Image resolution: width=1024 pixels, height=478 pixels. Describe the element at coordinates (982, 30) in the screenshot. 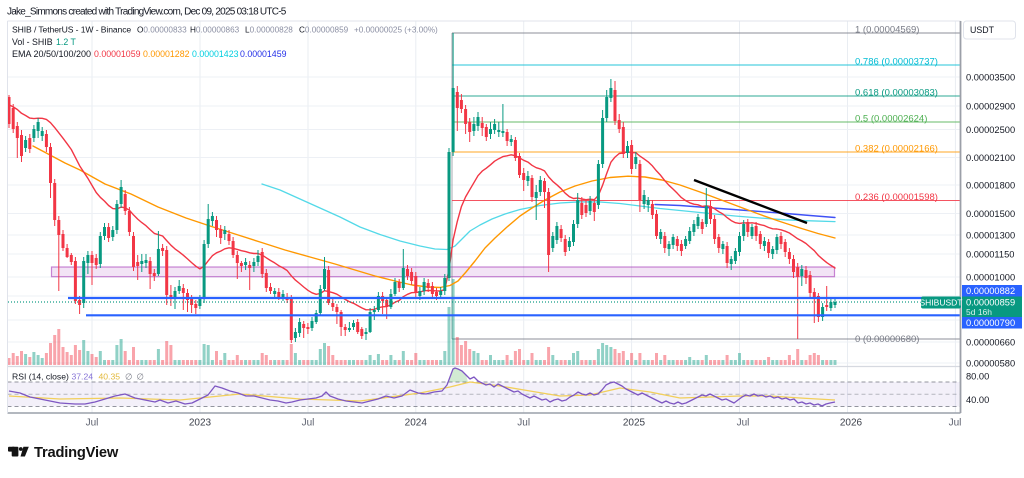

I see `svg-text: USDT` at that location.